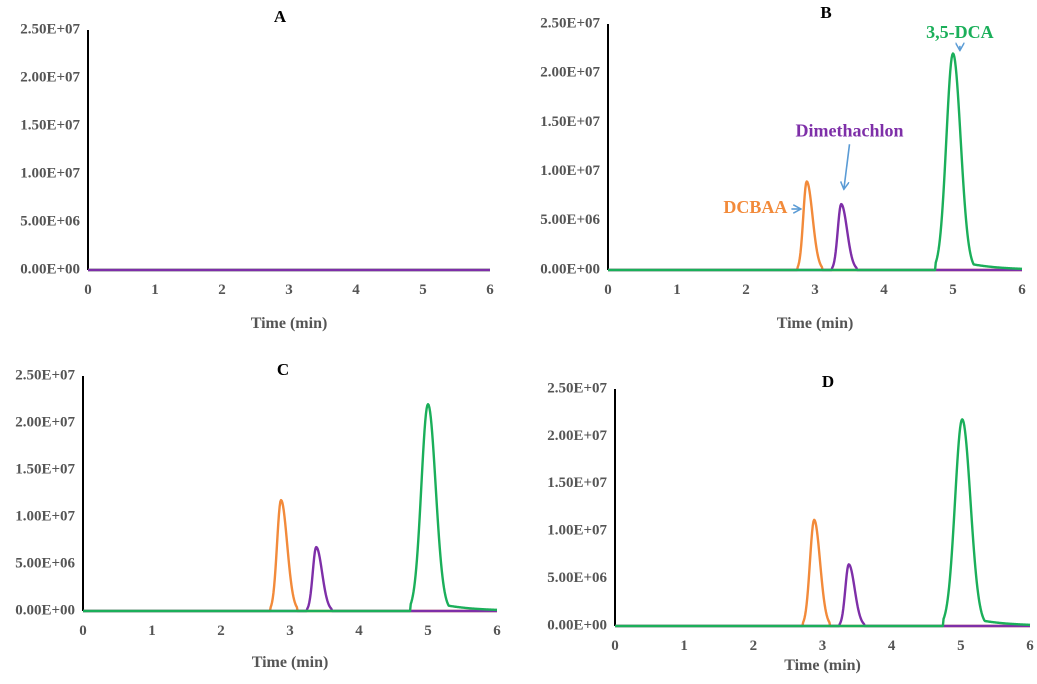  What do you see at coordinates (850, 130) in the screenshot?
I see `annotation-label: Dimethachlon` at bounding box center [850, 130].